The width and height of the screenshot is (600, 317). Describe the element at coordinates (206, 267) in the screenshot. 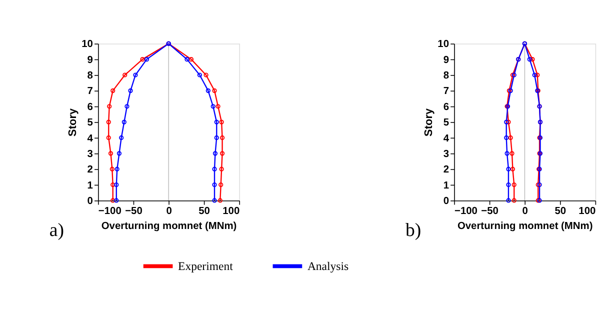

I see `legend-label: Experiment` at that location.